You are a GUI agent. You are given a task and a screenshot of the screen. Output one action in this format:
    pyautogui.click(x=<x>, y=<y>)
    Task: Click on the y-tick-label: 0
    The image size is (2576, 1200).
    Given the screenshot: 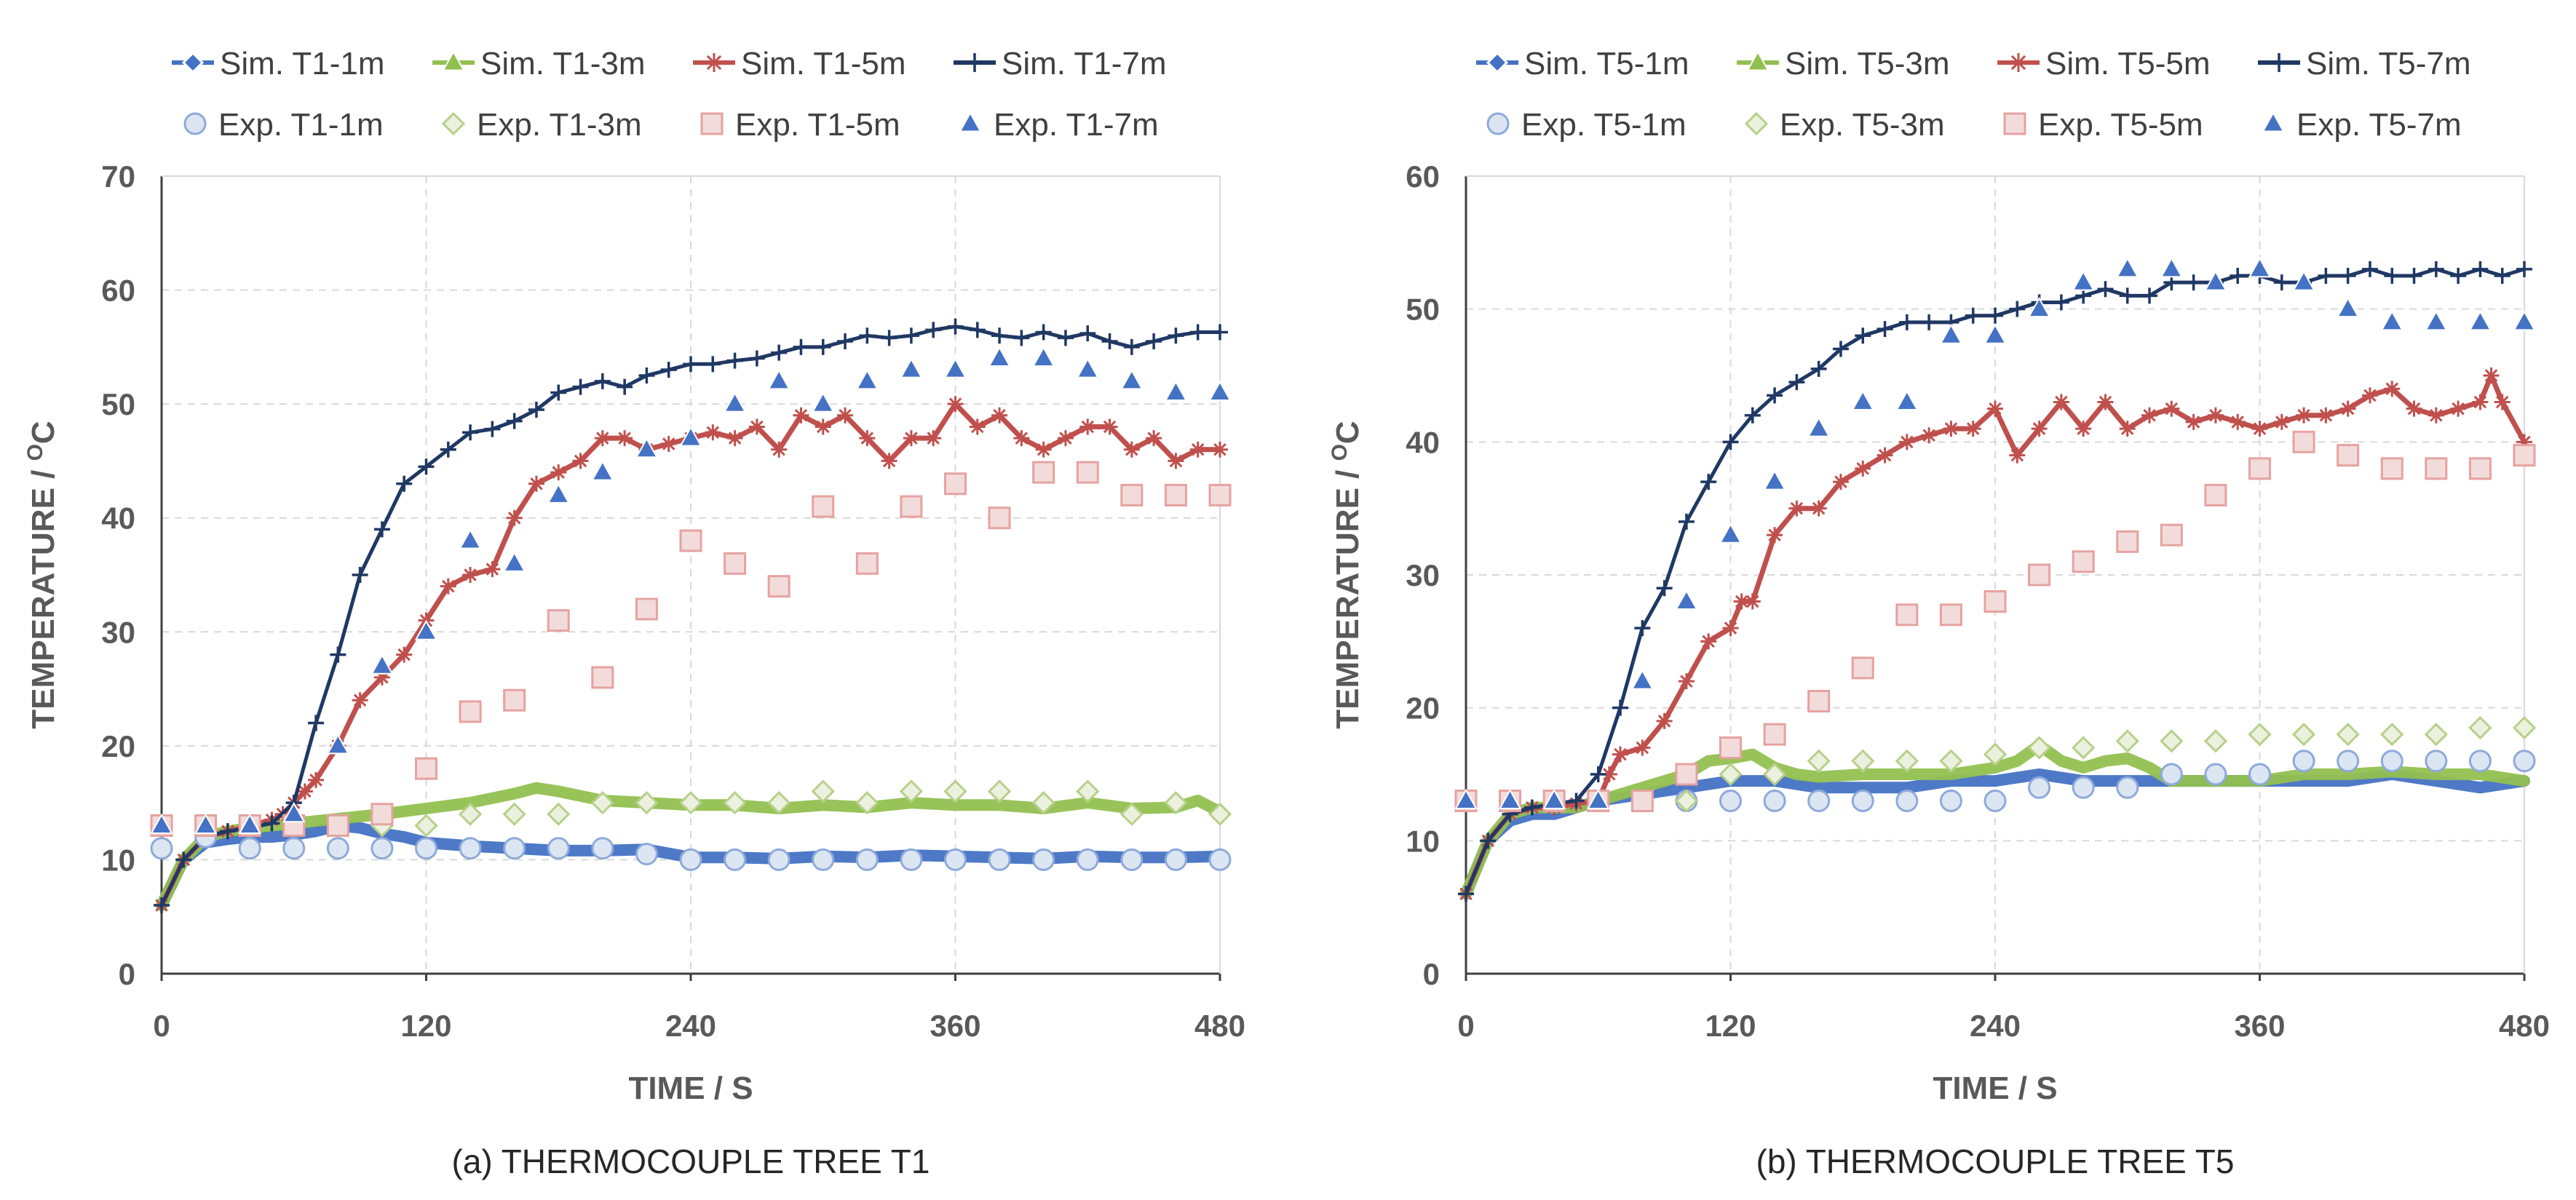 What is the action you would take?
    pyautogui.click(x=127, y=974)
    